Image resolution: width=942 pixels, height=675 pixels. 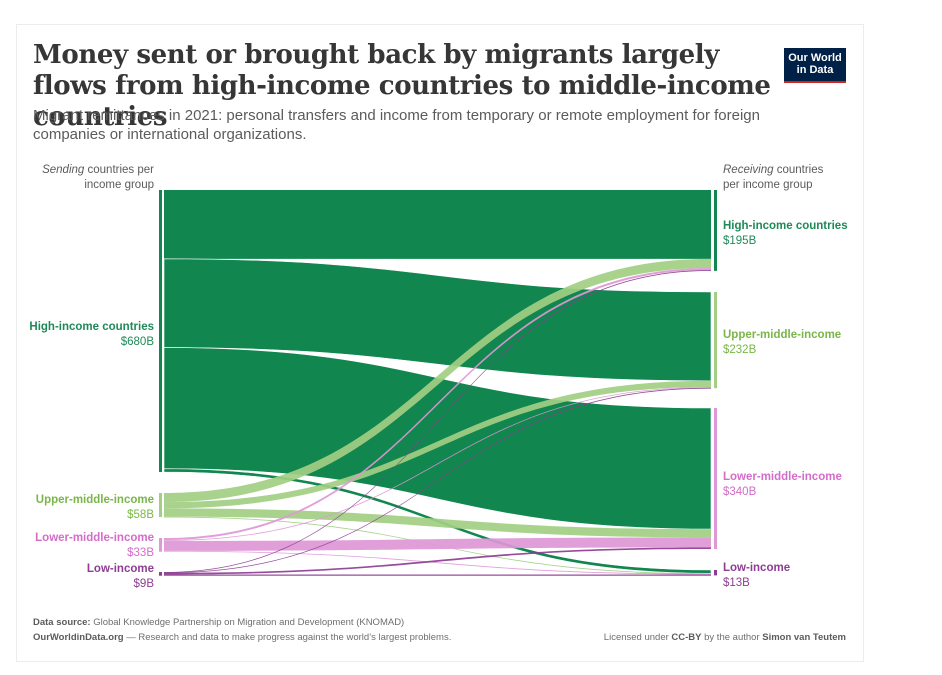 What do you see at coordinates (686, 637) in the screenshot?
I see `license-link: CC-BY` at bounding box center [686, 637].